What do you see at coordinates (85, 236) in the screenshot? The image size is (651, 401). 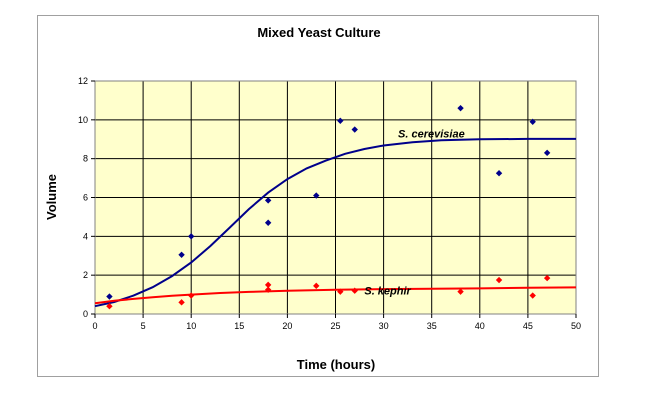 I see `y-tick-label: 4` at bounding box center [85, 236].